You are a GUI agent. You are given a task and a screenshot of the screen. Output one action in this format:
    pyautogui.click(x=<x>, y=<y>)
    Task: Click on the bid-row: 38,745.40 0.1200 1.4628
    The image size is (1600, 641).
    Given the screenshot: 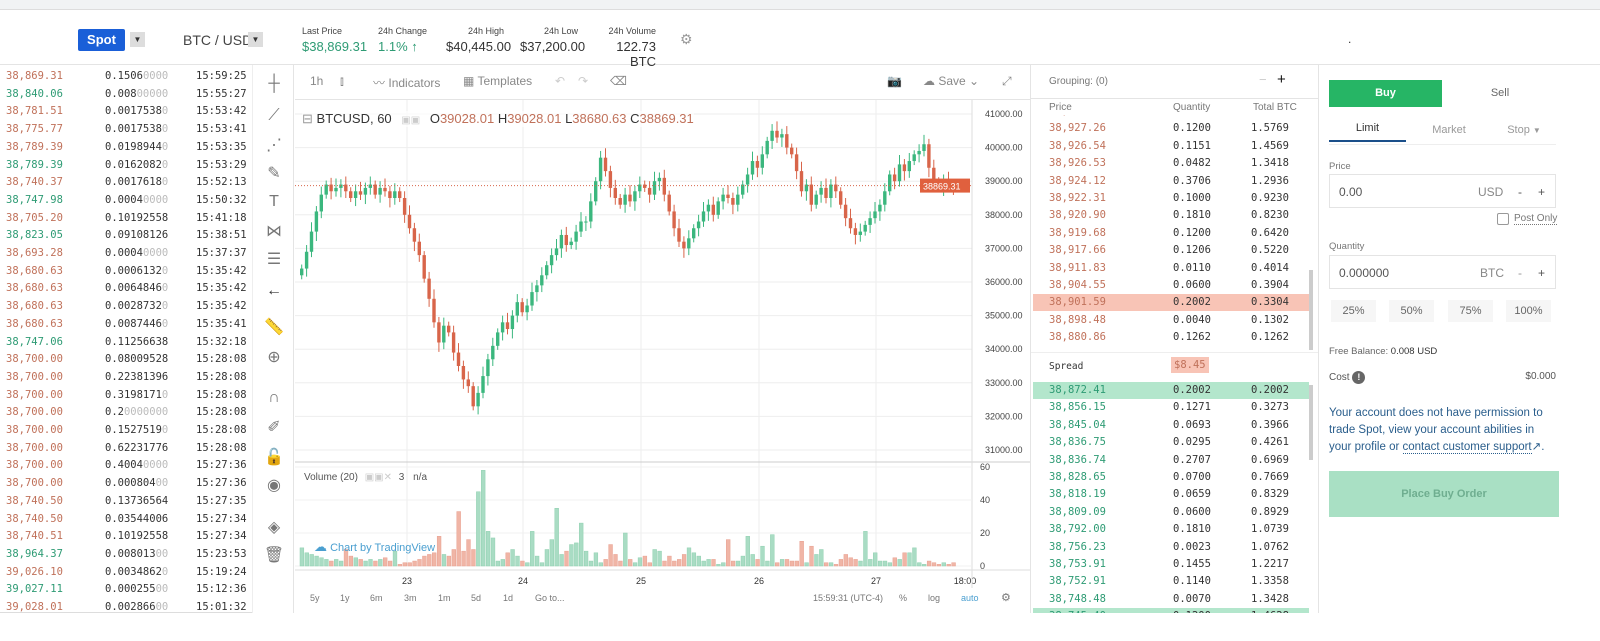 What is the action you would take?
    pyautogui.click(x=1171, y=610)
    